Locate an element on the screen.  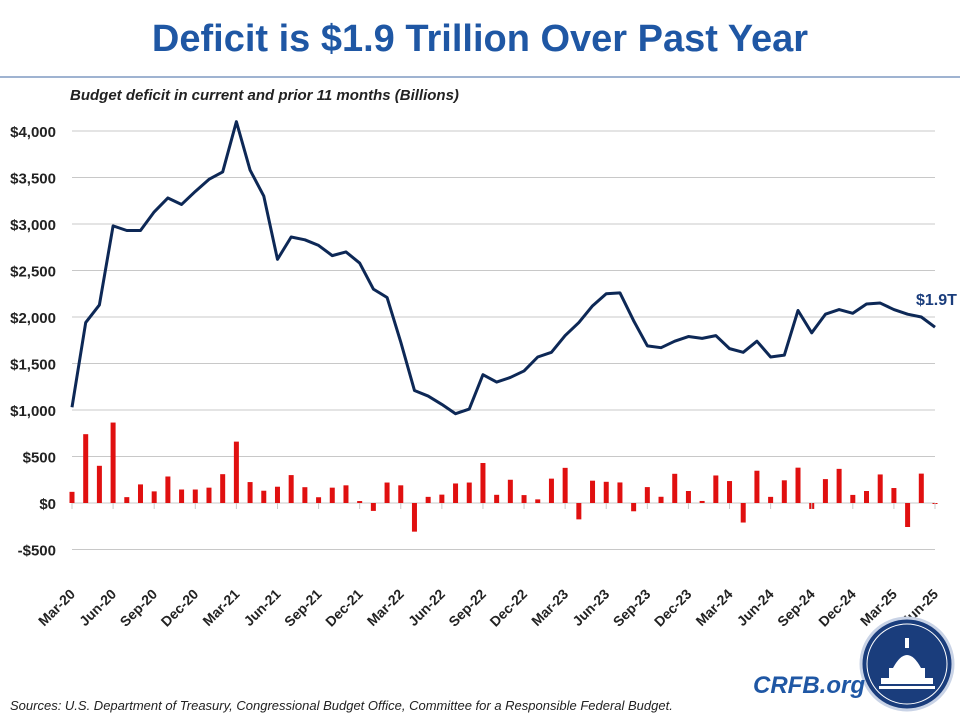
x-tick-label: Dec-23 is located at coordinates (673, 608).